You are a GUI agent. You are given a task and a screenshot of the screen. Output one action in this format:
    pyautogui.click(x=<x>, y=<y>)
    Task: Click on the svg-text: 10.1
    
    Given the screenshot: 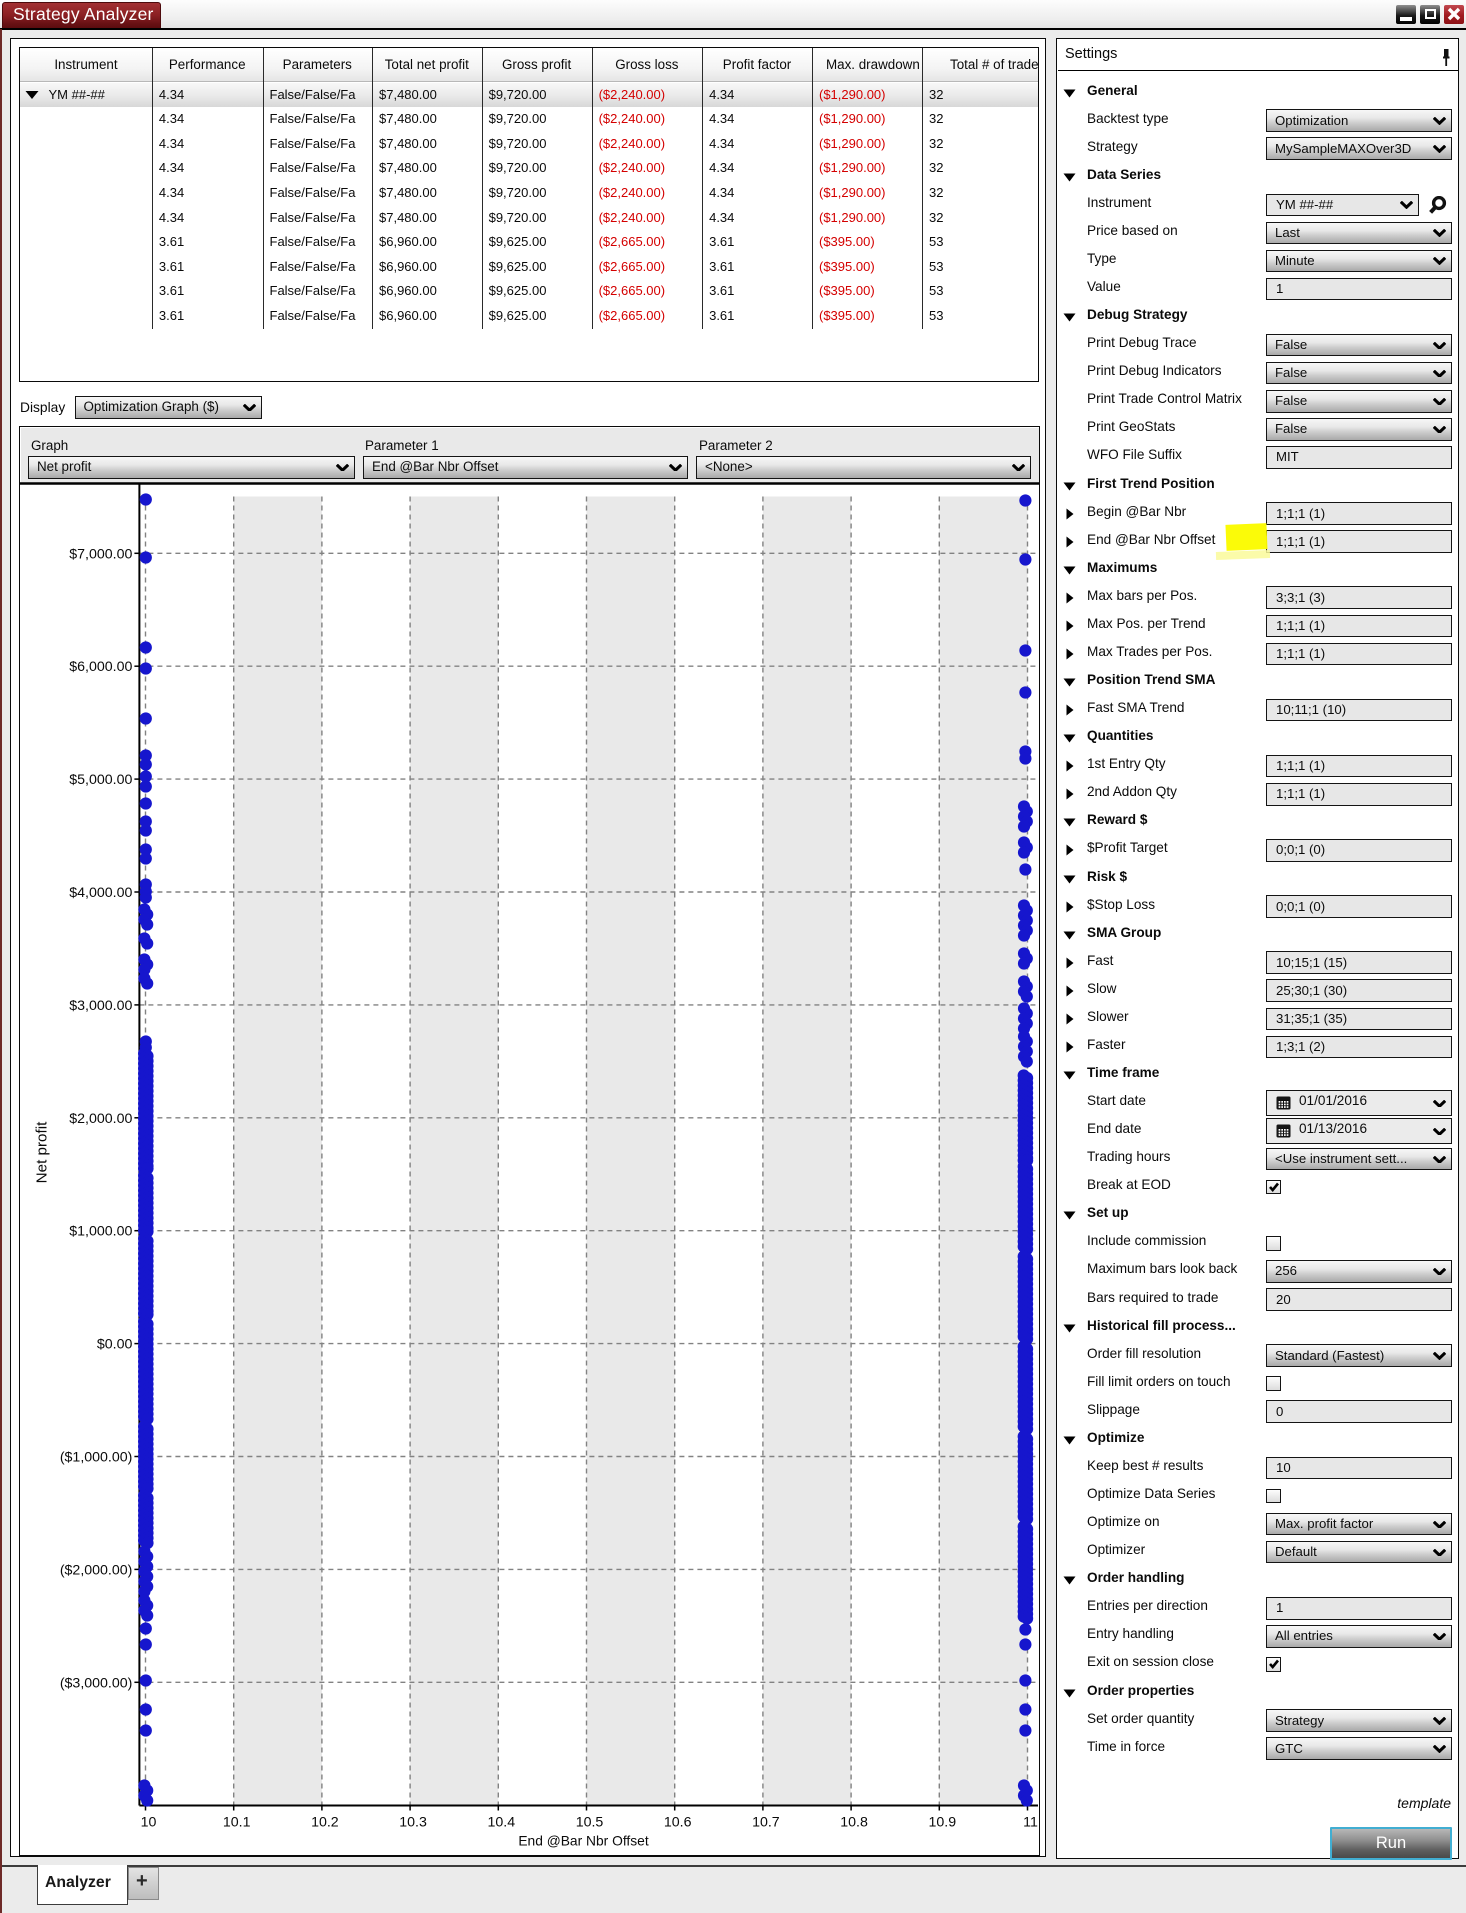 What is the action you would take?
    pyautogui.click(x=236, y=1822)
    